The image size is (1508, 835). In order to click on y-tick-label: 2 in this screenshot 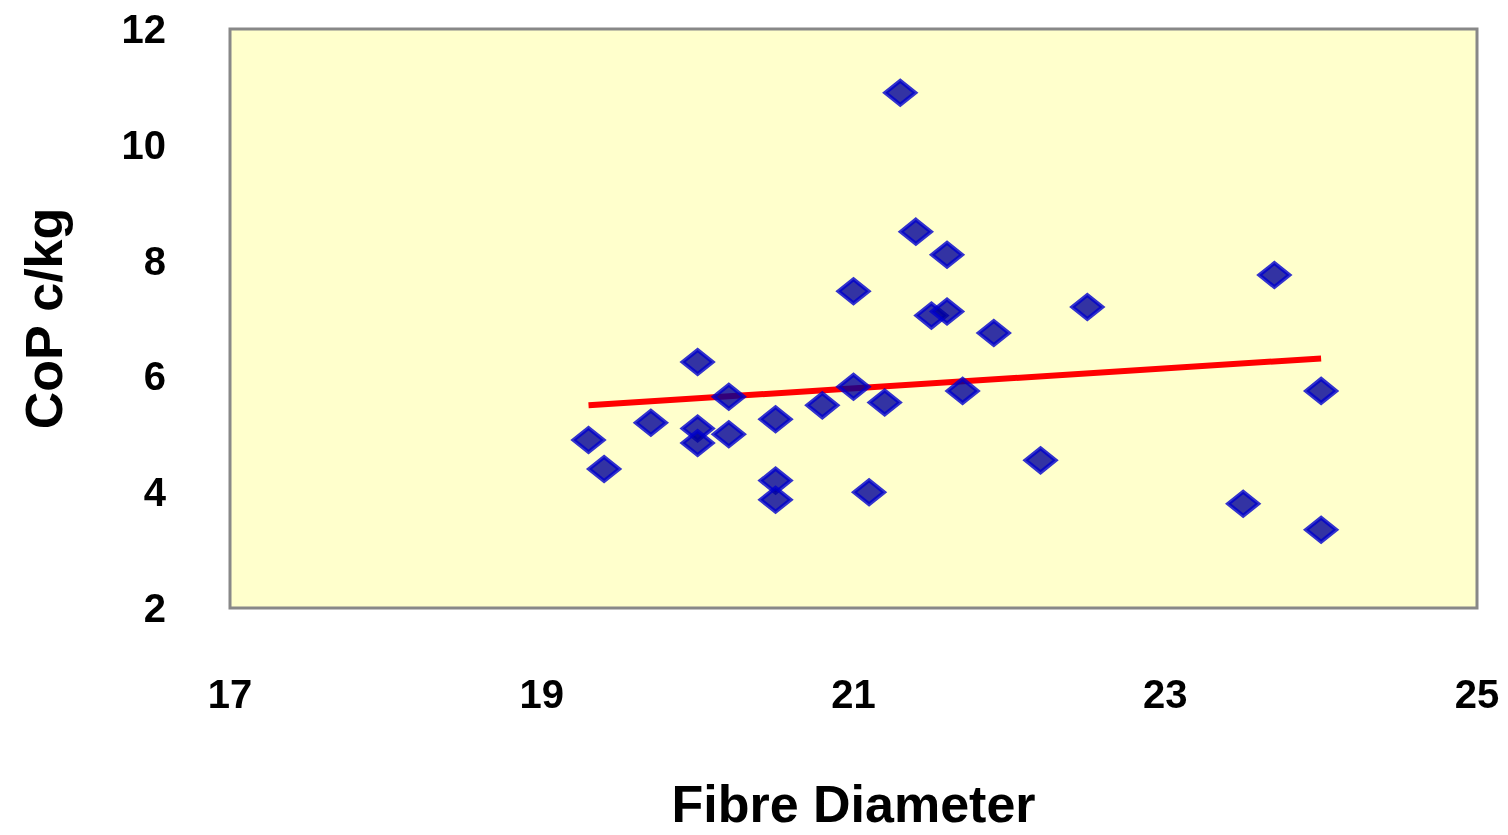, I will do `click(154, 608)`.